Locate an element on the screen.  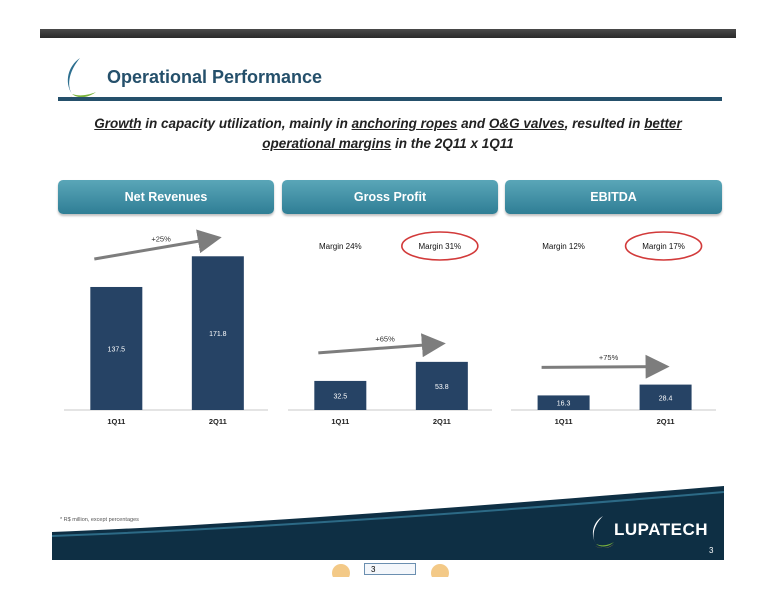
data-label: 171.8 is located at coordinates (218, 334).